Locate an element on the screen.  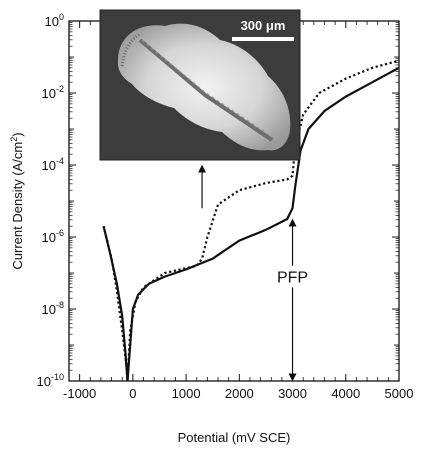
pit-dendrite is located at coordinates (204, 87).